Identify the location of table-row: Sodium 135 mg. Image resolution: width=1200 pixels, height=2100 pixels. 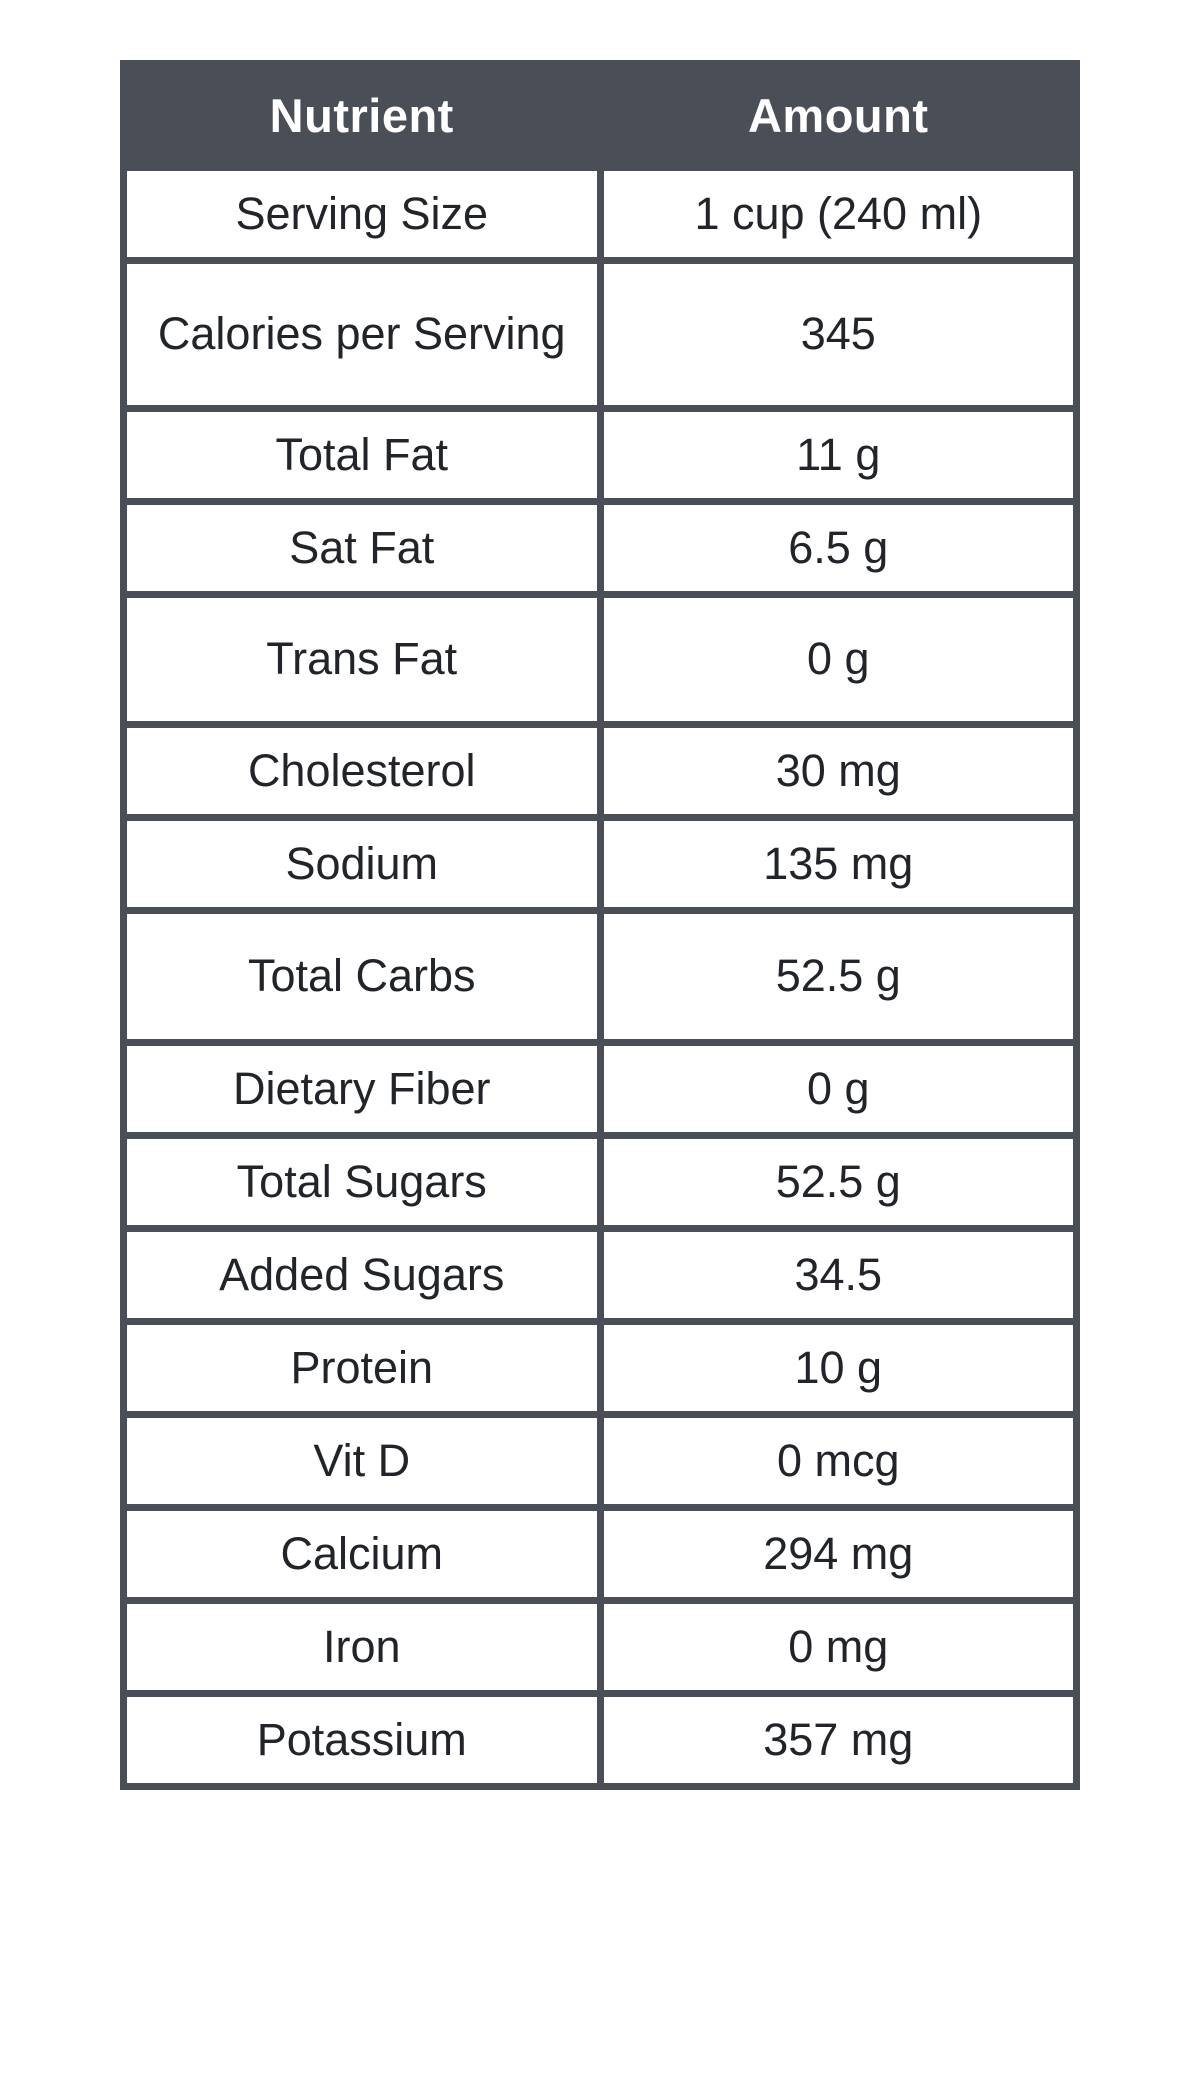
(600, 864).